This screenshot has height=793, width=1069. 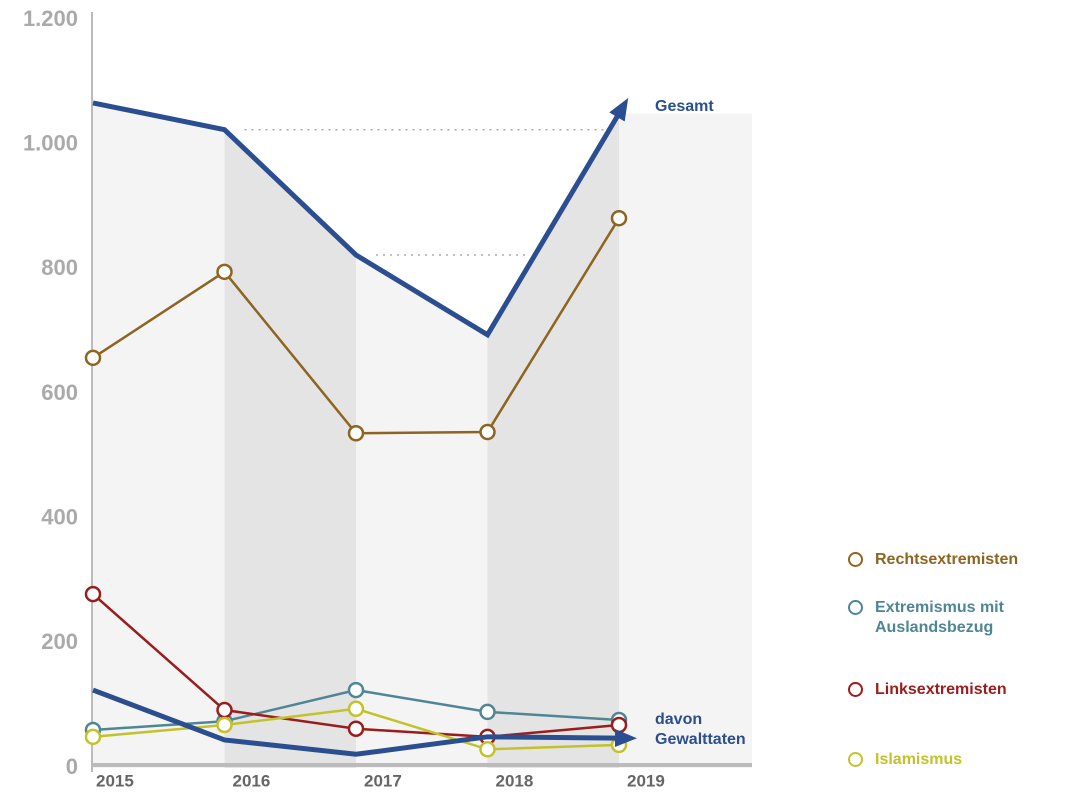 I want to click on x-tick-label: 2017, so click(x=383, y=780).